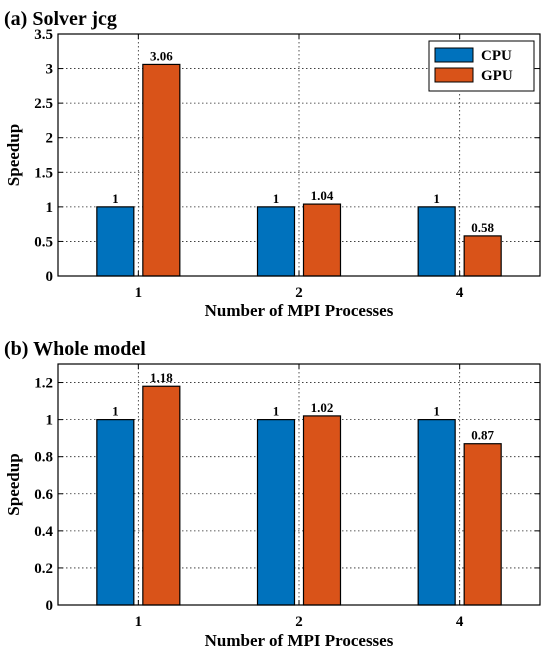 This screenshot has width=550, height=656. Describe the element at coordinates (43, 458) in the screenshot. I see `y-tick-label: 0.8` at that location.